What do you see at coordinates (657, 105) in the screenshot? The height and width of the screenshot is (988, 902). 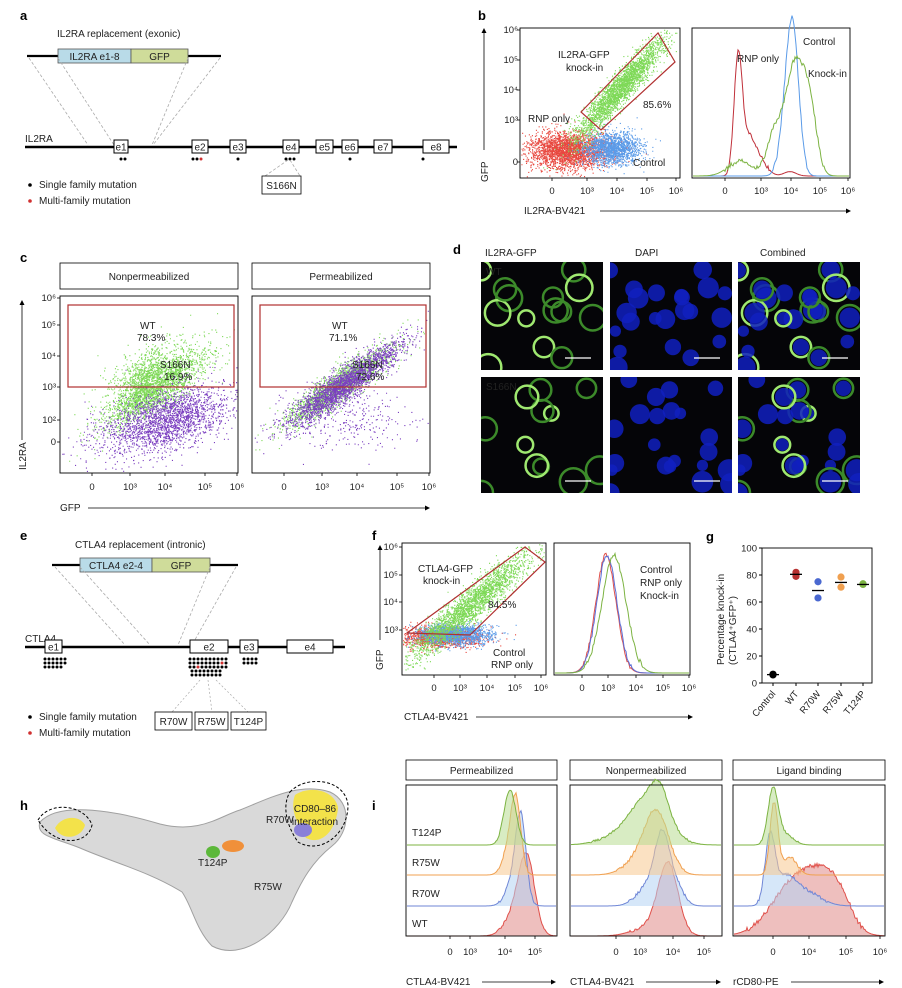 I see `gate-percentage: 85.6%` at bounding box center [657, 105].